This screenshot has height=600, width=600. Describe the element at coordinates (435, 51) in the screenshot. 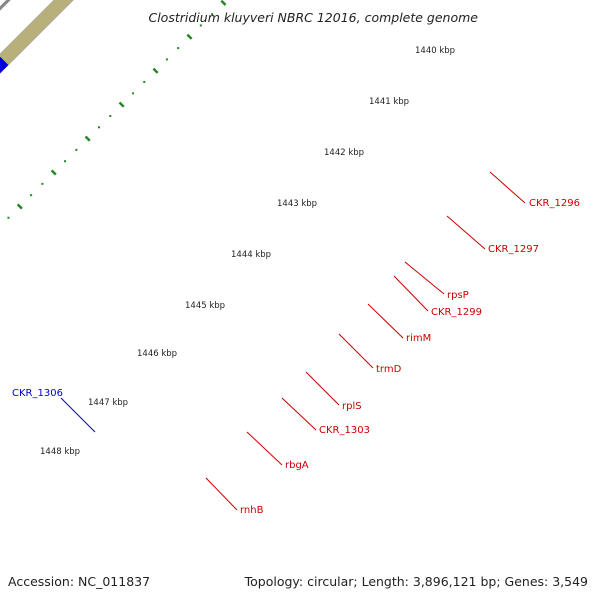

I see `kbp-tick-label: 1440 kbp` at that location.